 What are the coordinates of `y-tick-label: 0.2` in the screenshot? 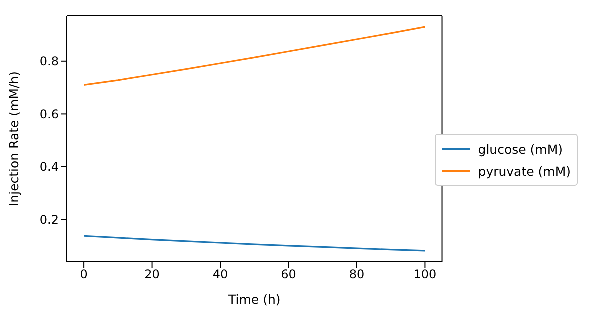 It's located at (49, 220).